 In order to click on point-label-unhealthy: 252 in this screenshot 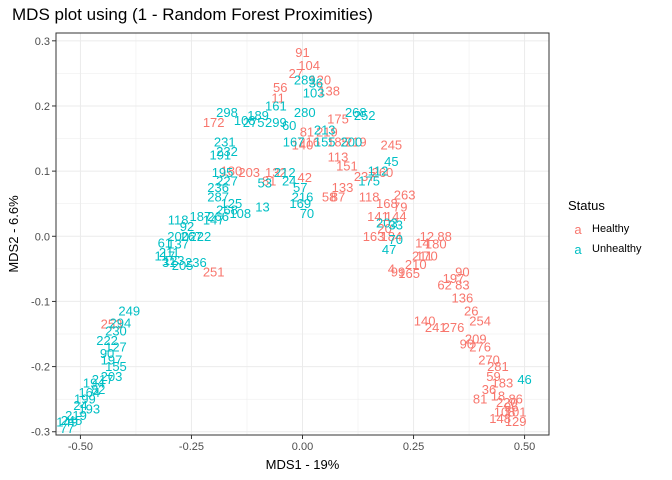, I will do `click(365, 115)`.